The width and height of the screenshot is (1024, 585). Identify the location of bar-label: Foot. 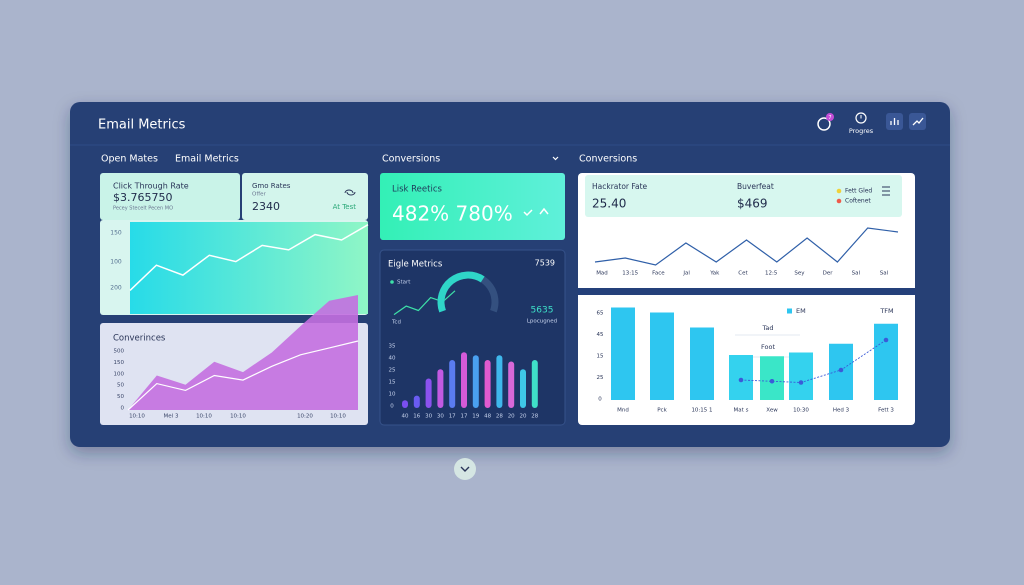
(768, 347).